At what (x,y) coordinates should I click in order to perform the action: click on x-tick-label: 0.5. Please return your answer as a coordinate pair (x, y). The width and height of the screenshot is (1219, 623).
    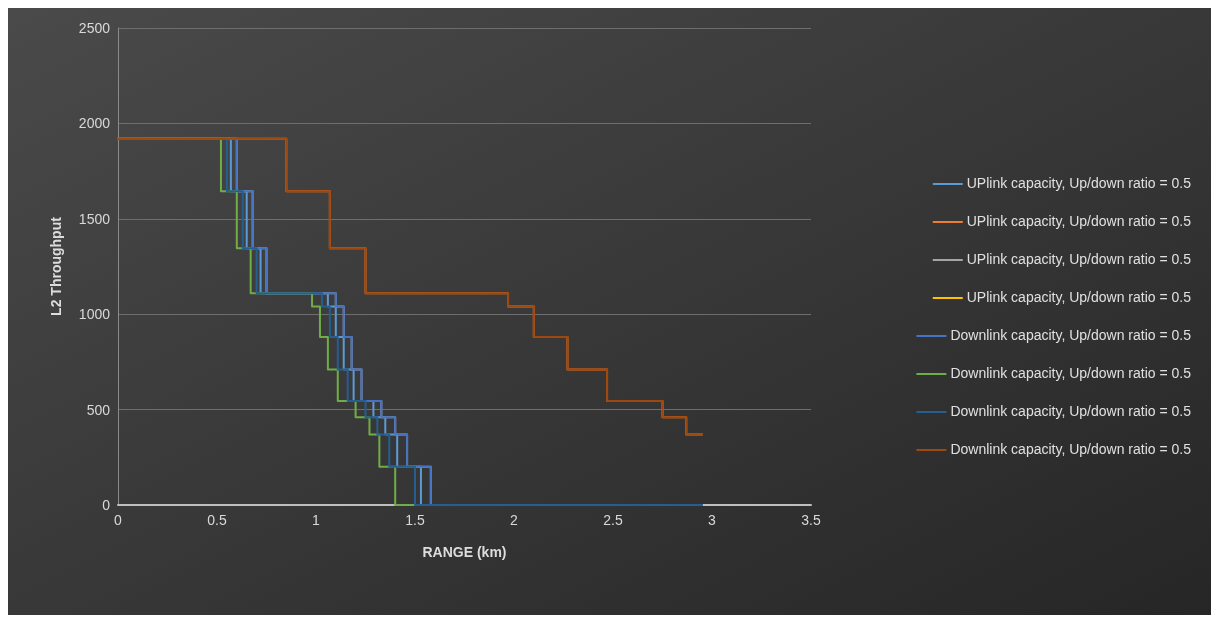
    Looking at the image, I should click on (217, 520).